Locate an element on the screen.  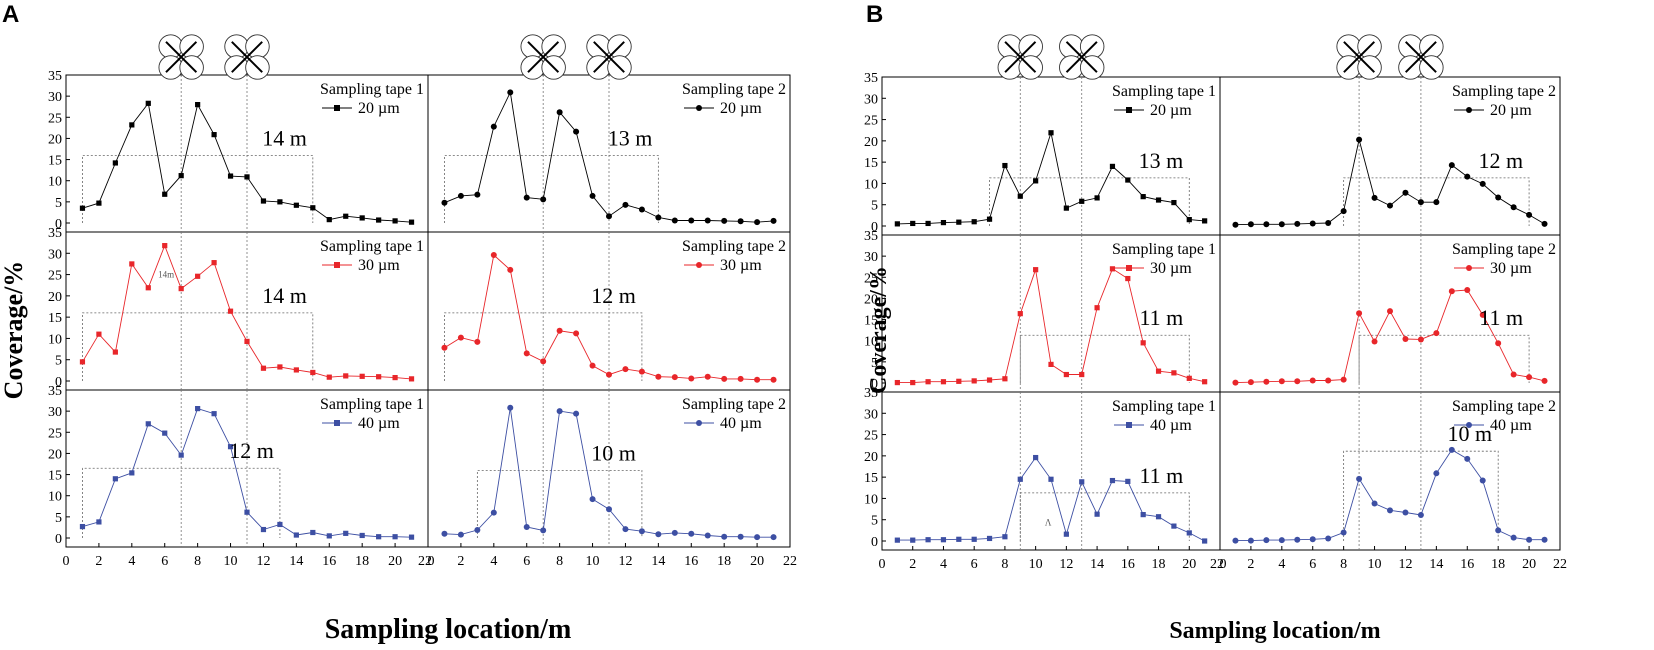
x-tick-label: 16 is located at coordinates (691, 561).